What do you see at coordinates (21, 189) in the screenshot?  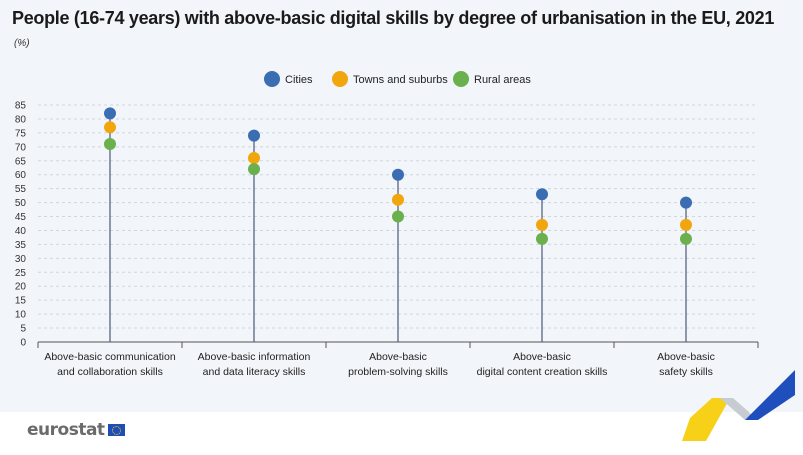 I see `y-tick-label: 55` at bounding box center [21, 189].